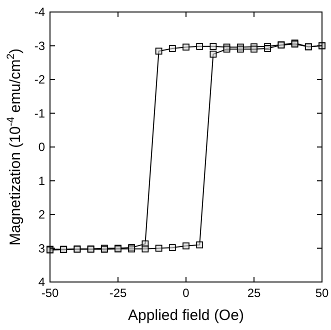 This screenshot has width=331, height=330. I want to click on y-tick-label: -3, so click(40, 45).